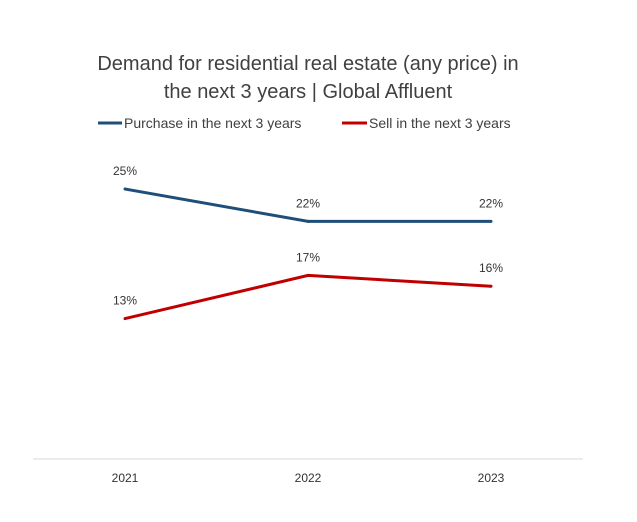  Describe the element at coordinates (308, 275) in the screenshot. I see `data-point-sell-2022` at that location.